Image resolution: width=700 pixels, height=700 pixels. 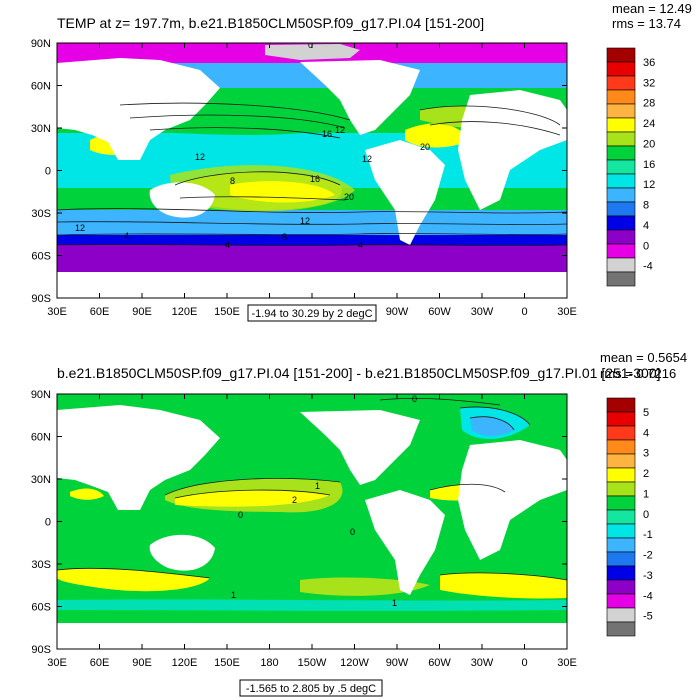 I want to click on antarctic-band, so click(x=312, y=259).